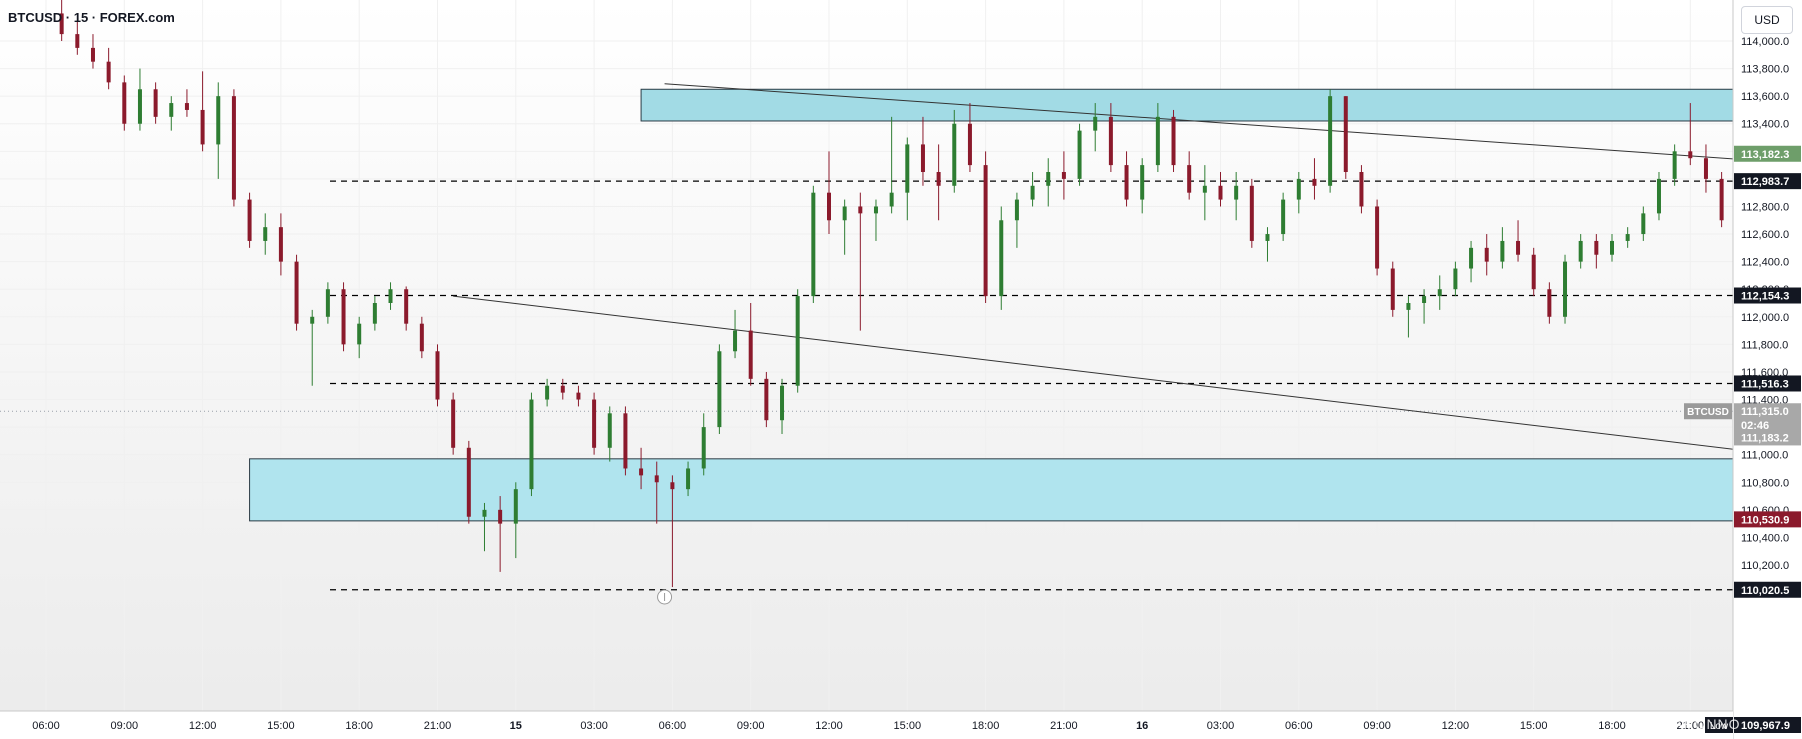 The height and width of the screenshot is (739, 1802). I want to click on y-tick-label: 112,400.0, so click(1765, 263).